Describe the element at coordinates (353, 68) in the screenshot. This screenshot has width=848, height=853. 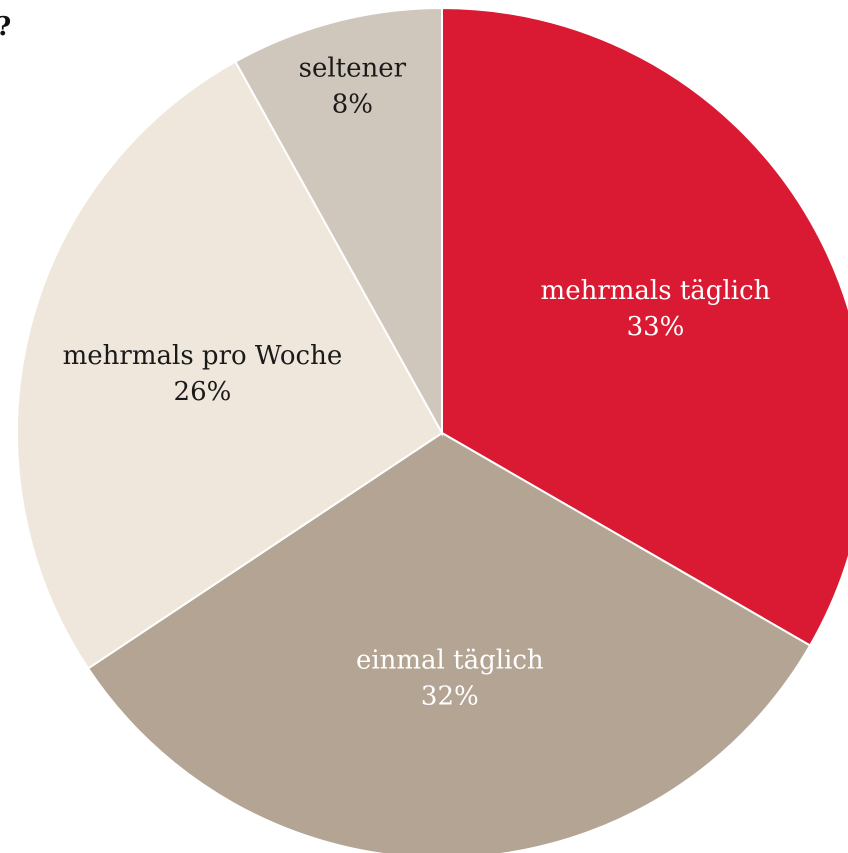
I see `slice-label: seltener` at that location.